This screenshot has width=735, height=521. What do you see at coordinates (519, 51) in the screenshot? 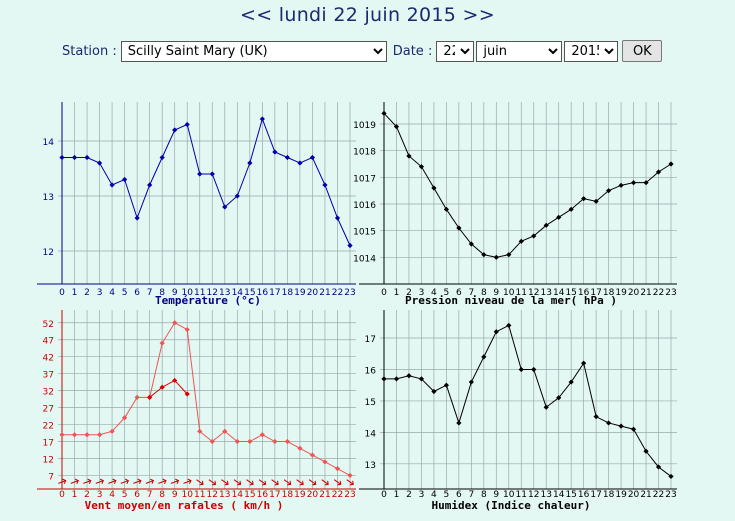
I see `month-select: juin` at bounding box center [519, 51].